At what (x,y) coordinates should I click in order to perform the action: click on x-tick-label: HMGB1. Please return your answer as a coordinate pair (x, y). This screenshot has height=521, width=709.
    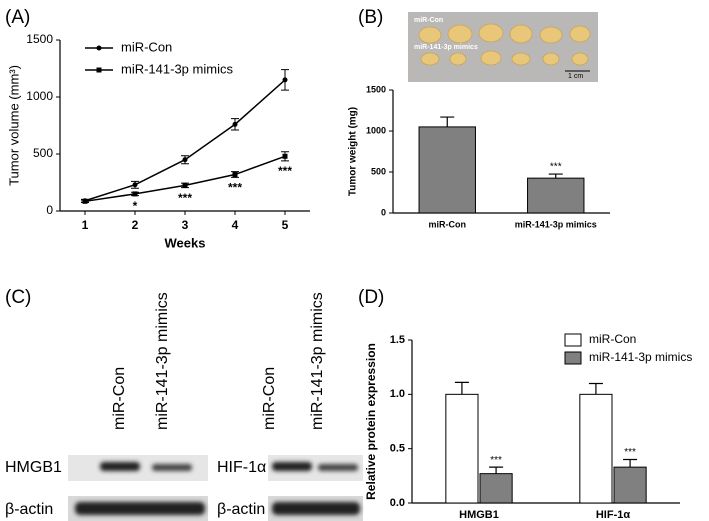
    Looking at the image, I should click on (479, 515).